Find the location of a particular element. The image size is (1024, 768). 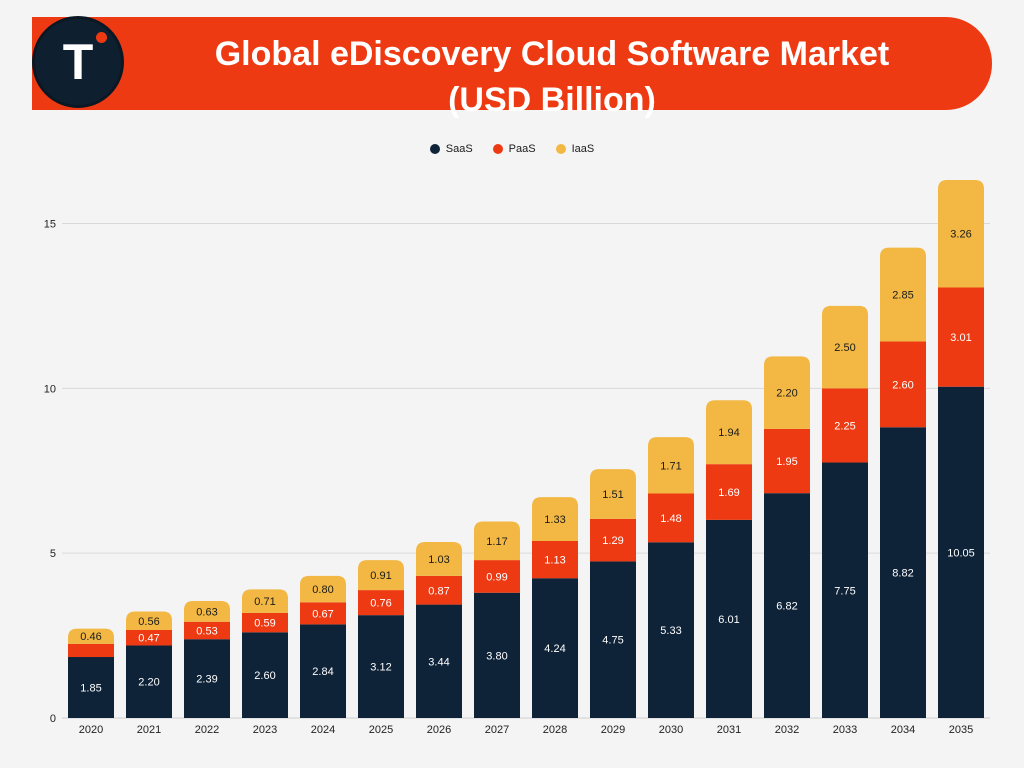

bar-saas-2028 is located at coordinates (555, 648).